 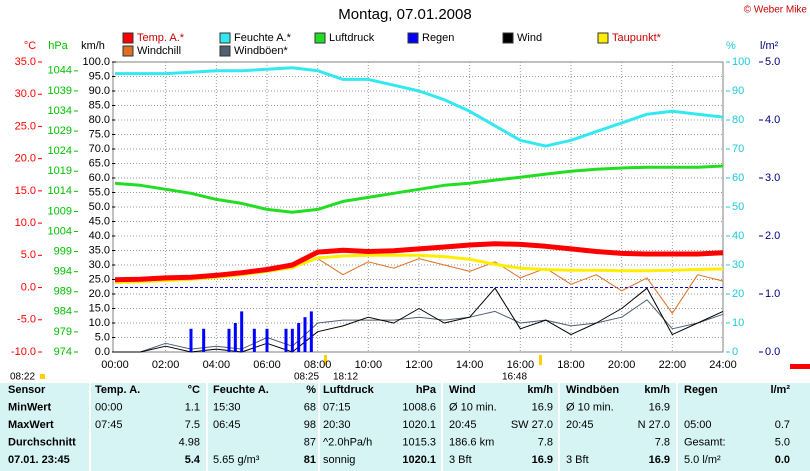 What do you see at coordinates (654, 425) in the screenshot?
I see `table-cell: N 27.0` at bounding box center [654, 425].